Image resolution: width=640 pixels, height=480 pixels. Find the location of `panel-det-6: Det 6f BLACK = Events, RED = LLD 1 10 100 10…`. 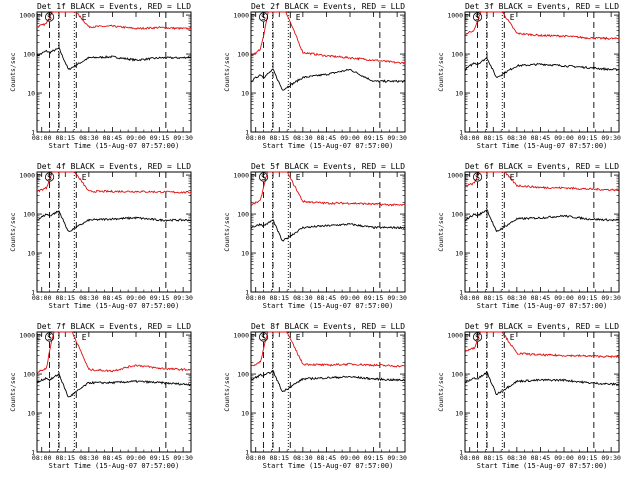

panel-det-6: Det 6f BLACK = Events, RED = LLD 1 10 100 10… is located at coordinates (529, 236).